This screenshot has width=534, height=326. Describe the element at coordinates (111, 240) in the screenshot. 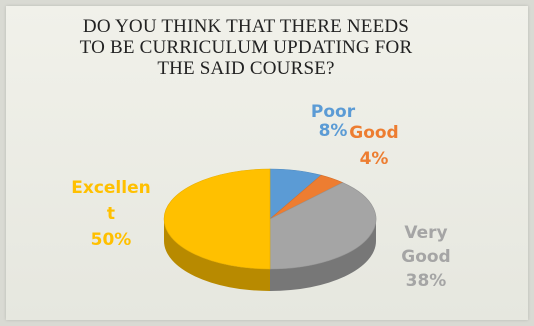

I see `pie-value-label-3: 50%` at that location.